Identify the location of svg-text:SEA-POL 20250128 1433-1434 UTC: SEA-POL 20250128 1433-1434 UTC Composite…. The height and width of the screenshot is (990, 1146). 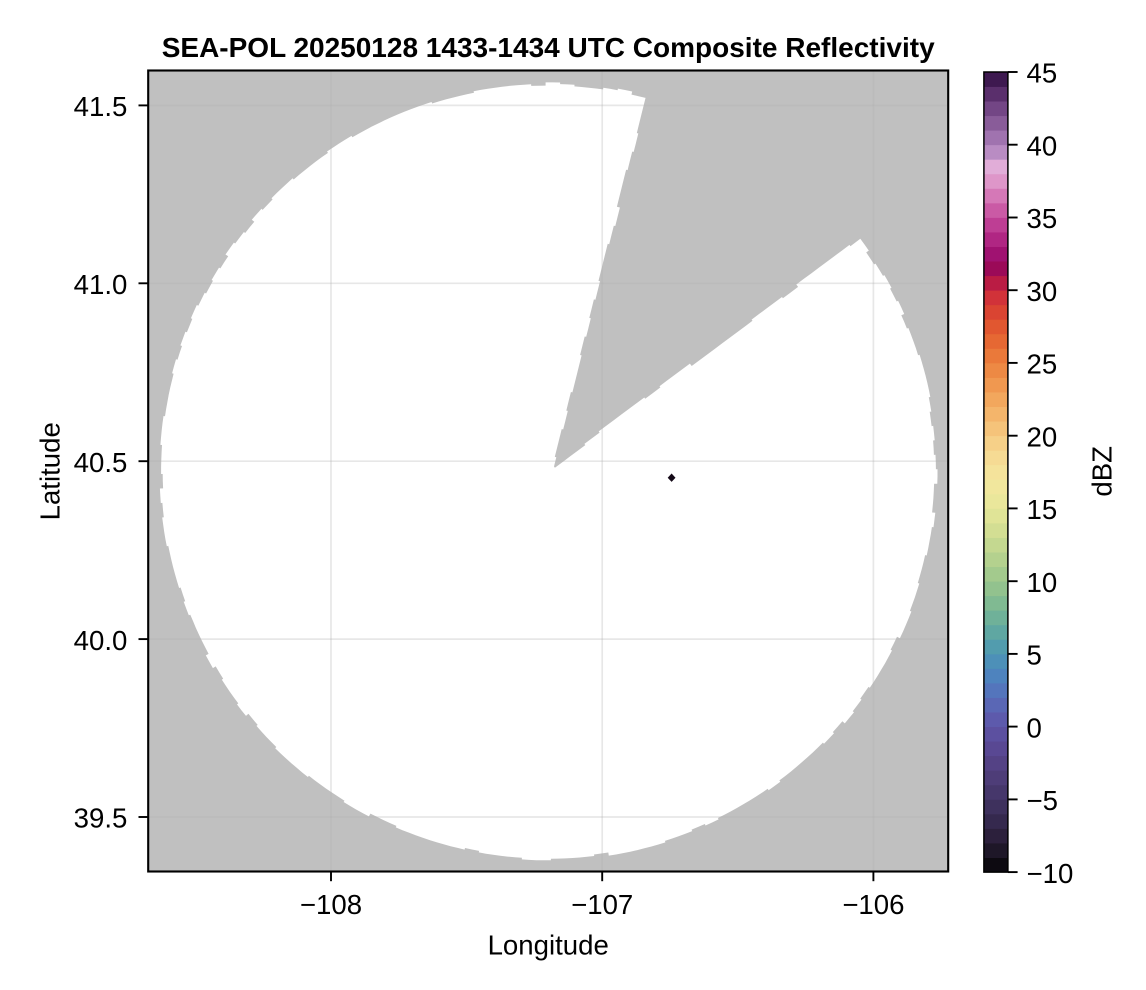
(548, 47).